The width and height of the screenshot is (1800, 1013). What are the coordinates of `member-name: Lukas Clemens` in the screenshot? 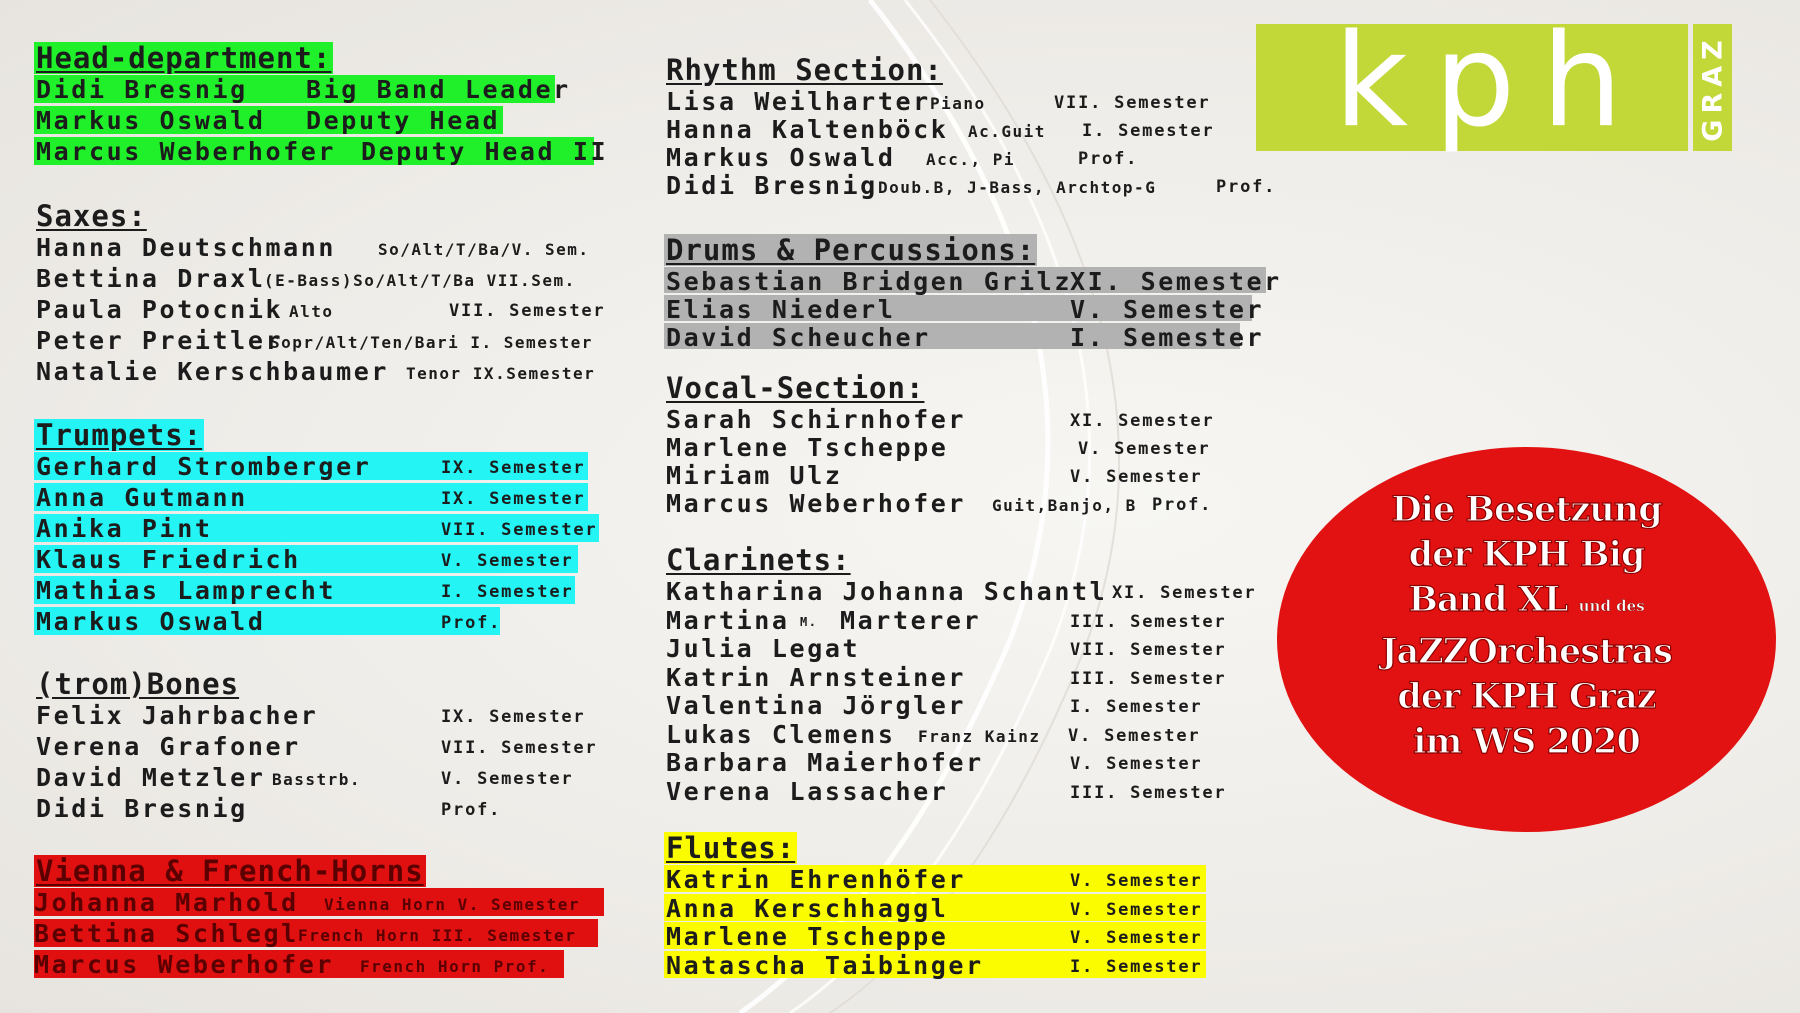 It's located at (781, 734).